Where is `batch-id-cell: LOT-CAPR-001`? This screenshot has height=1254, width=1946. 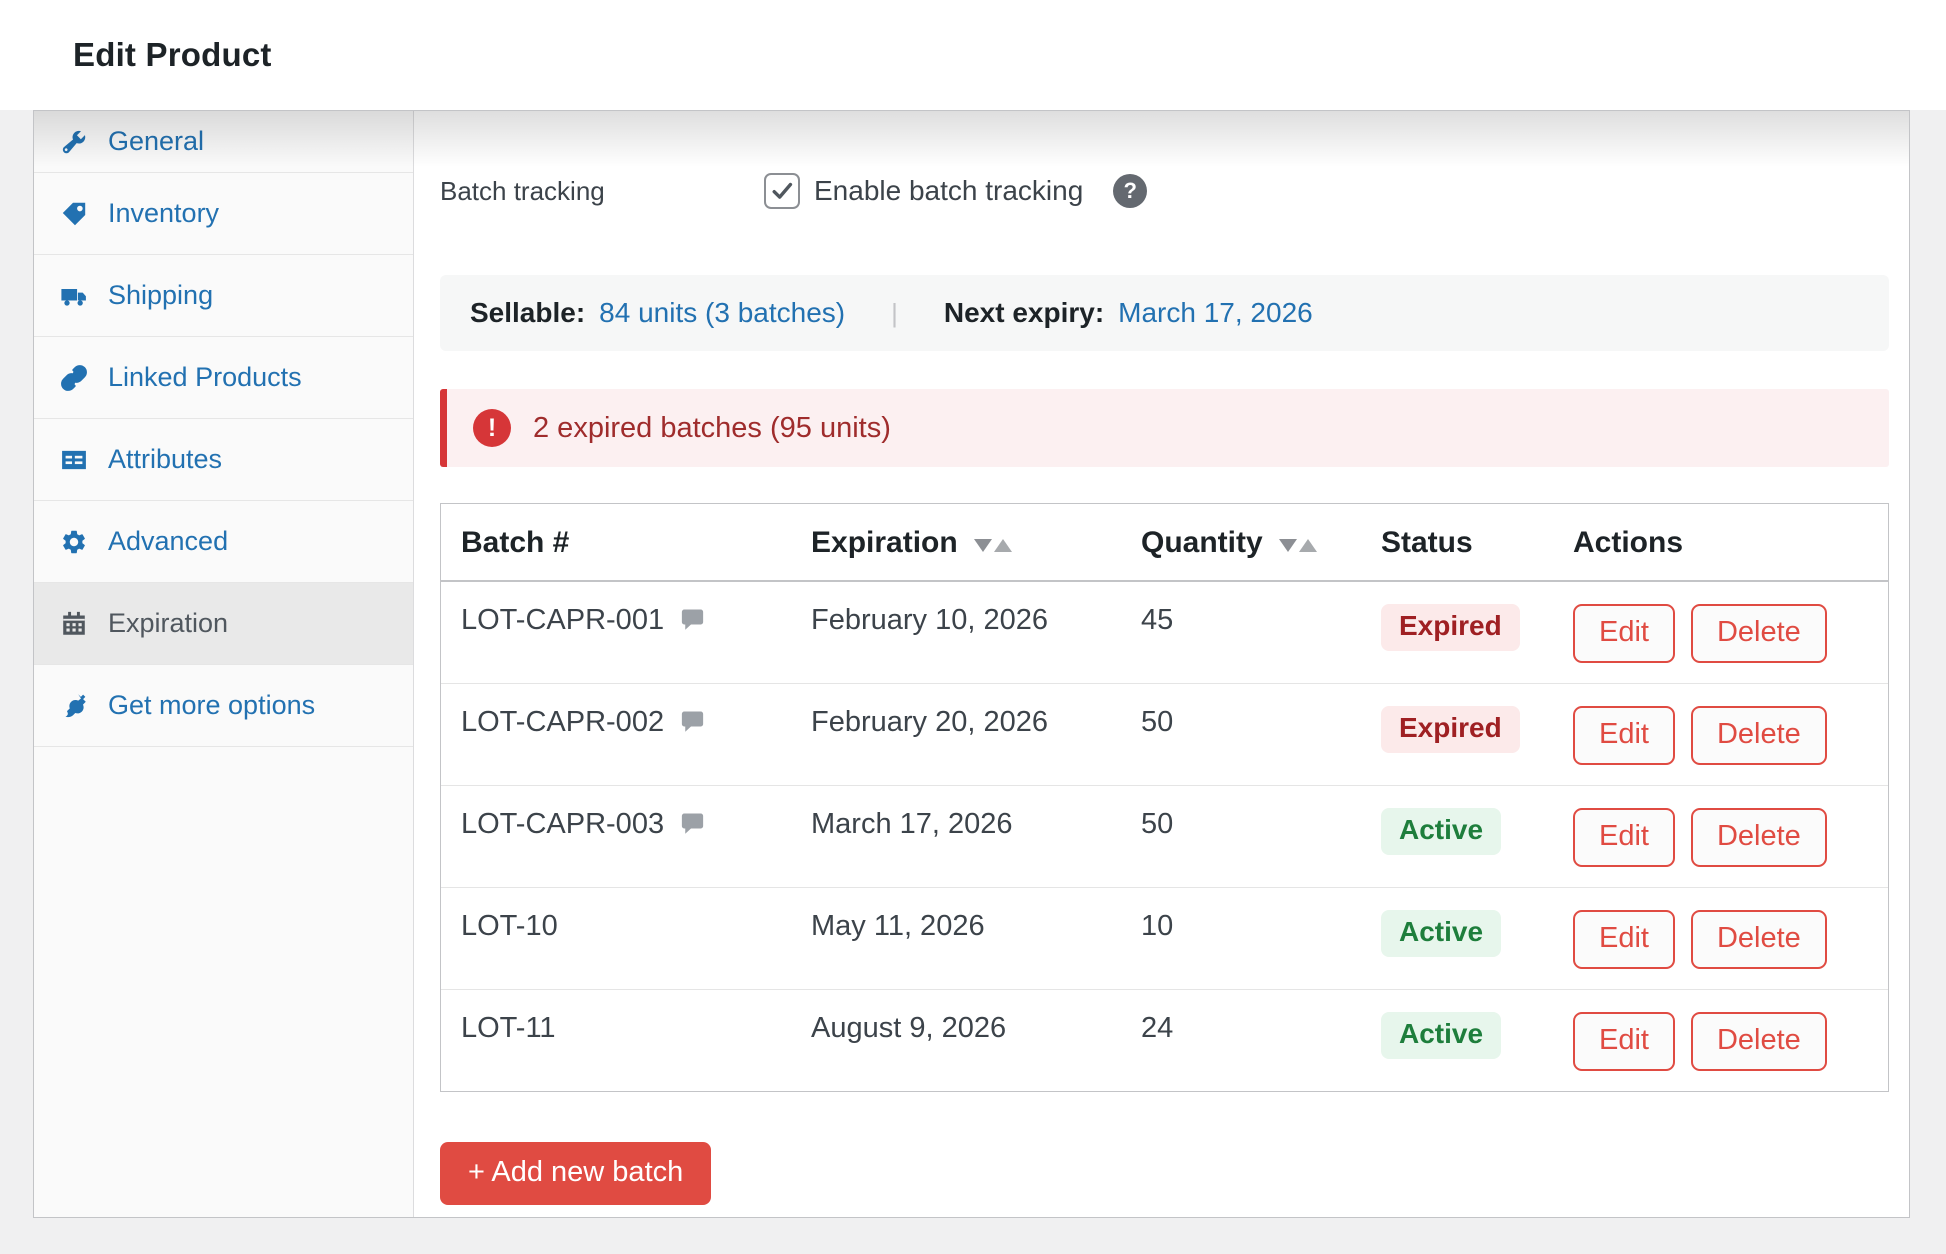 batch-id-cell: LOT-CAPR-001 is located at coordinates (616, 632).